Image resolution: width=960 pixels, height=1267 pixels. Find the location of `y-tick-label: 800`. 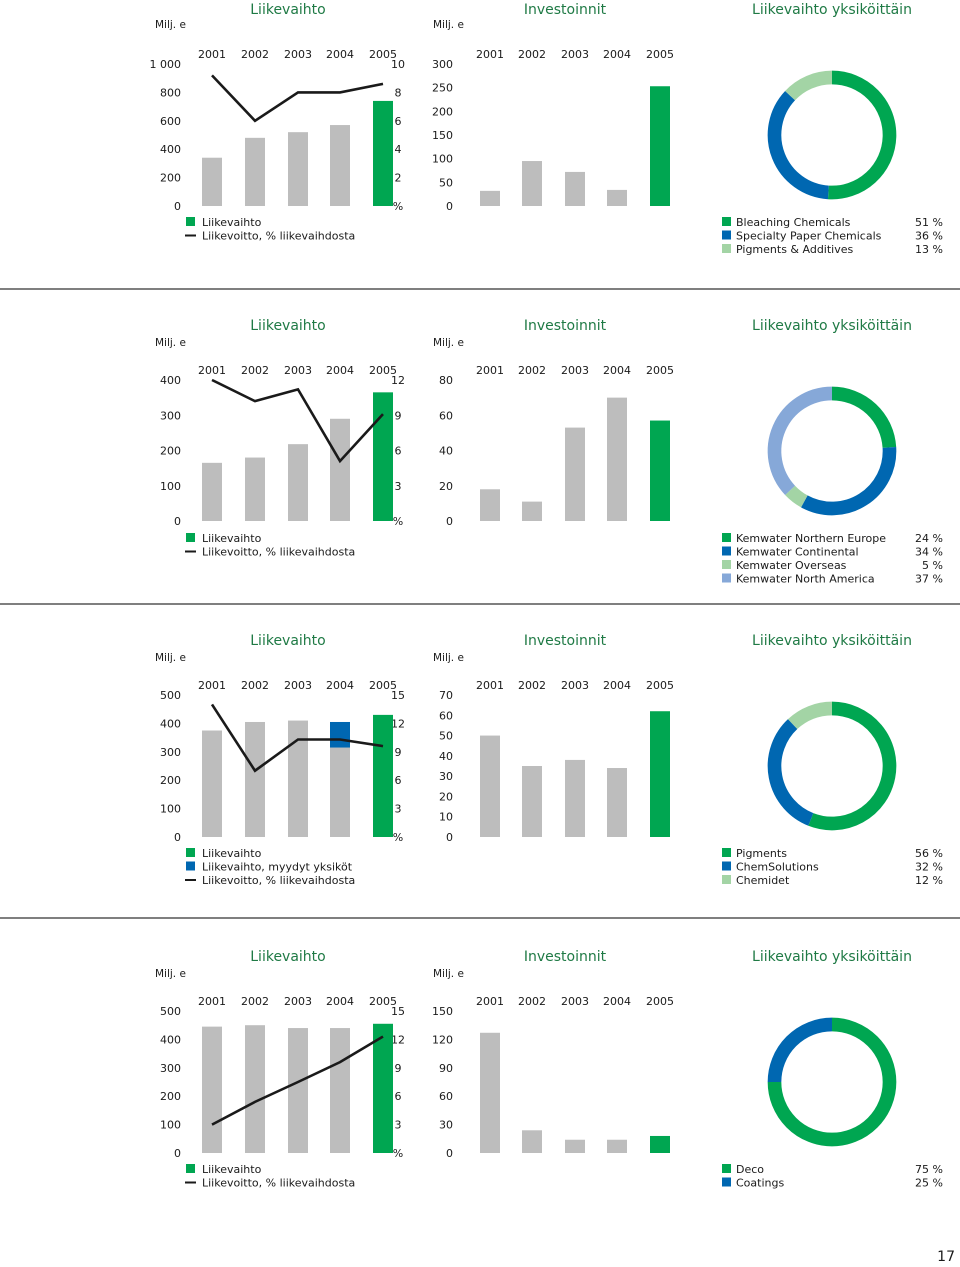

y-tick-label: 800 is located at coordinates (170, 92).